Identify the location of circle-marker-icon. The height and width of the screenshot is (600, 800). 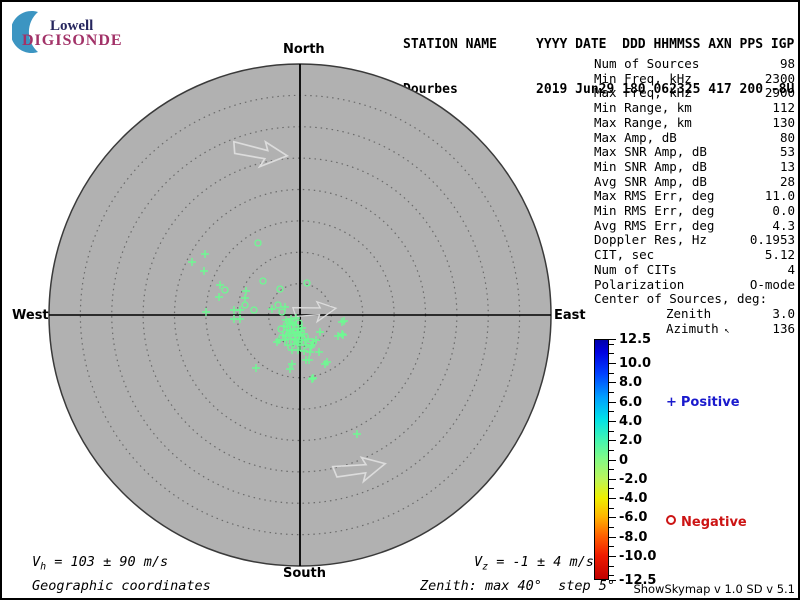
(671, 520).